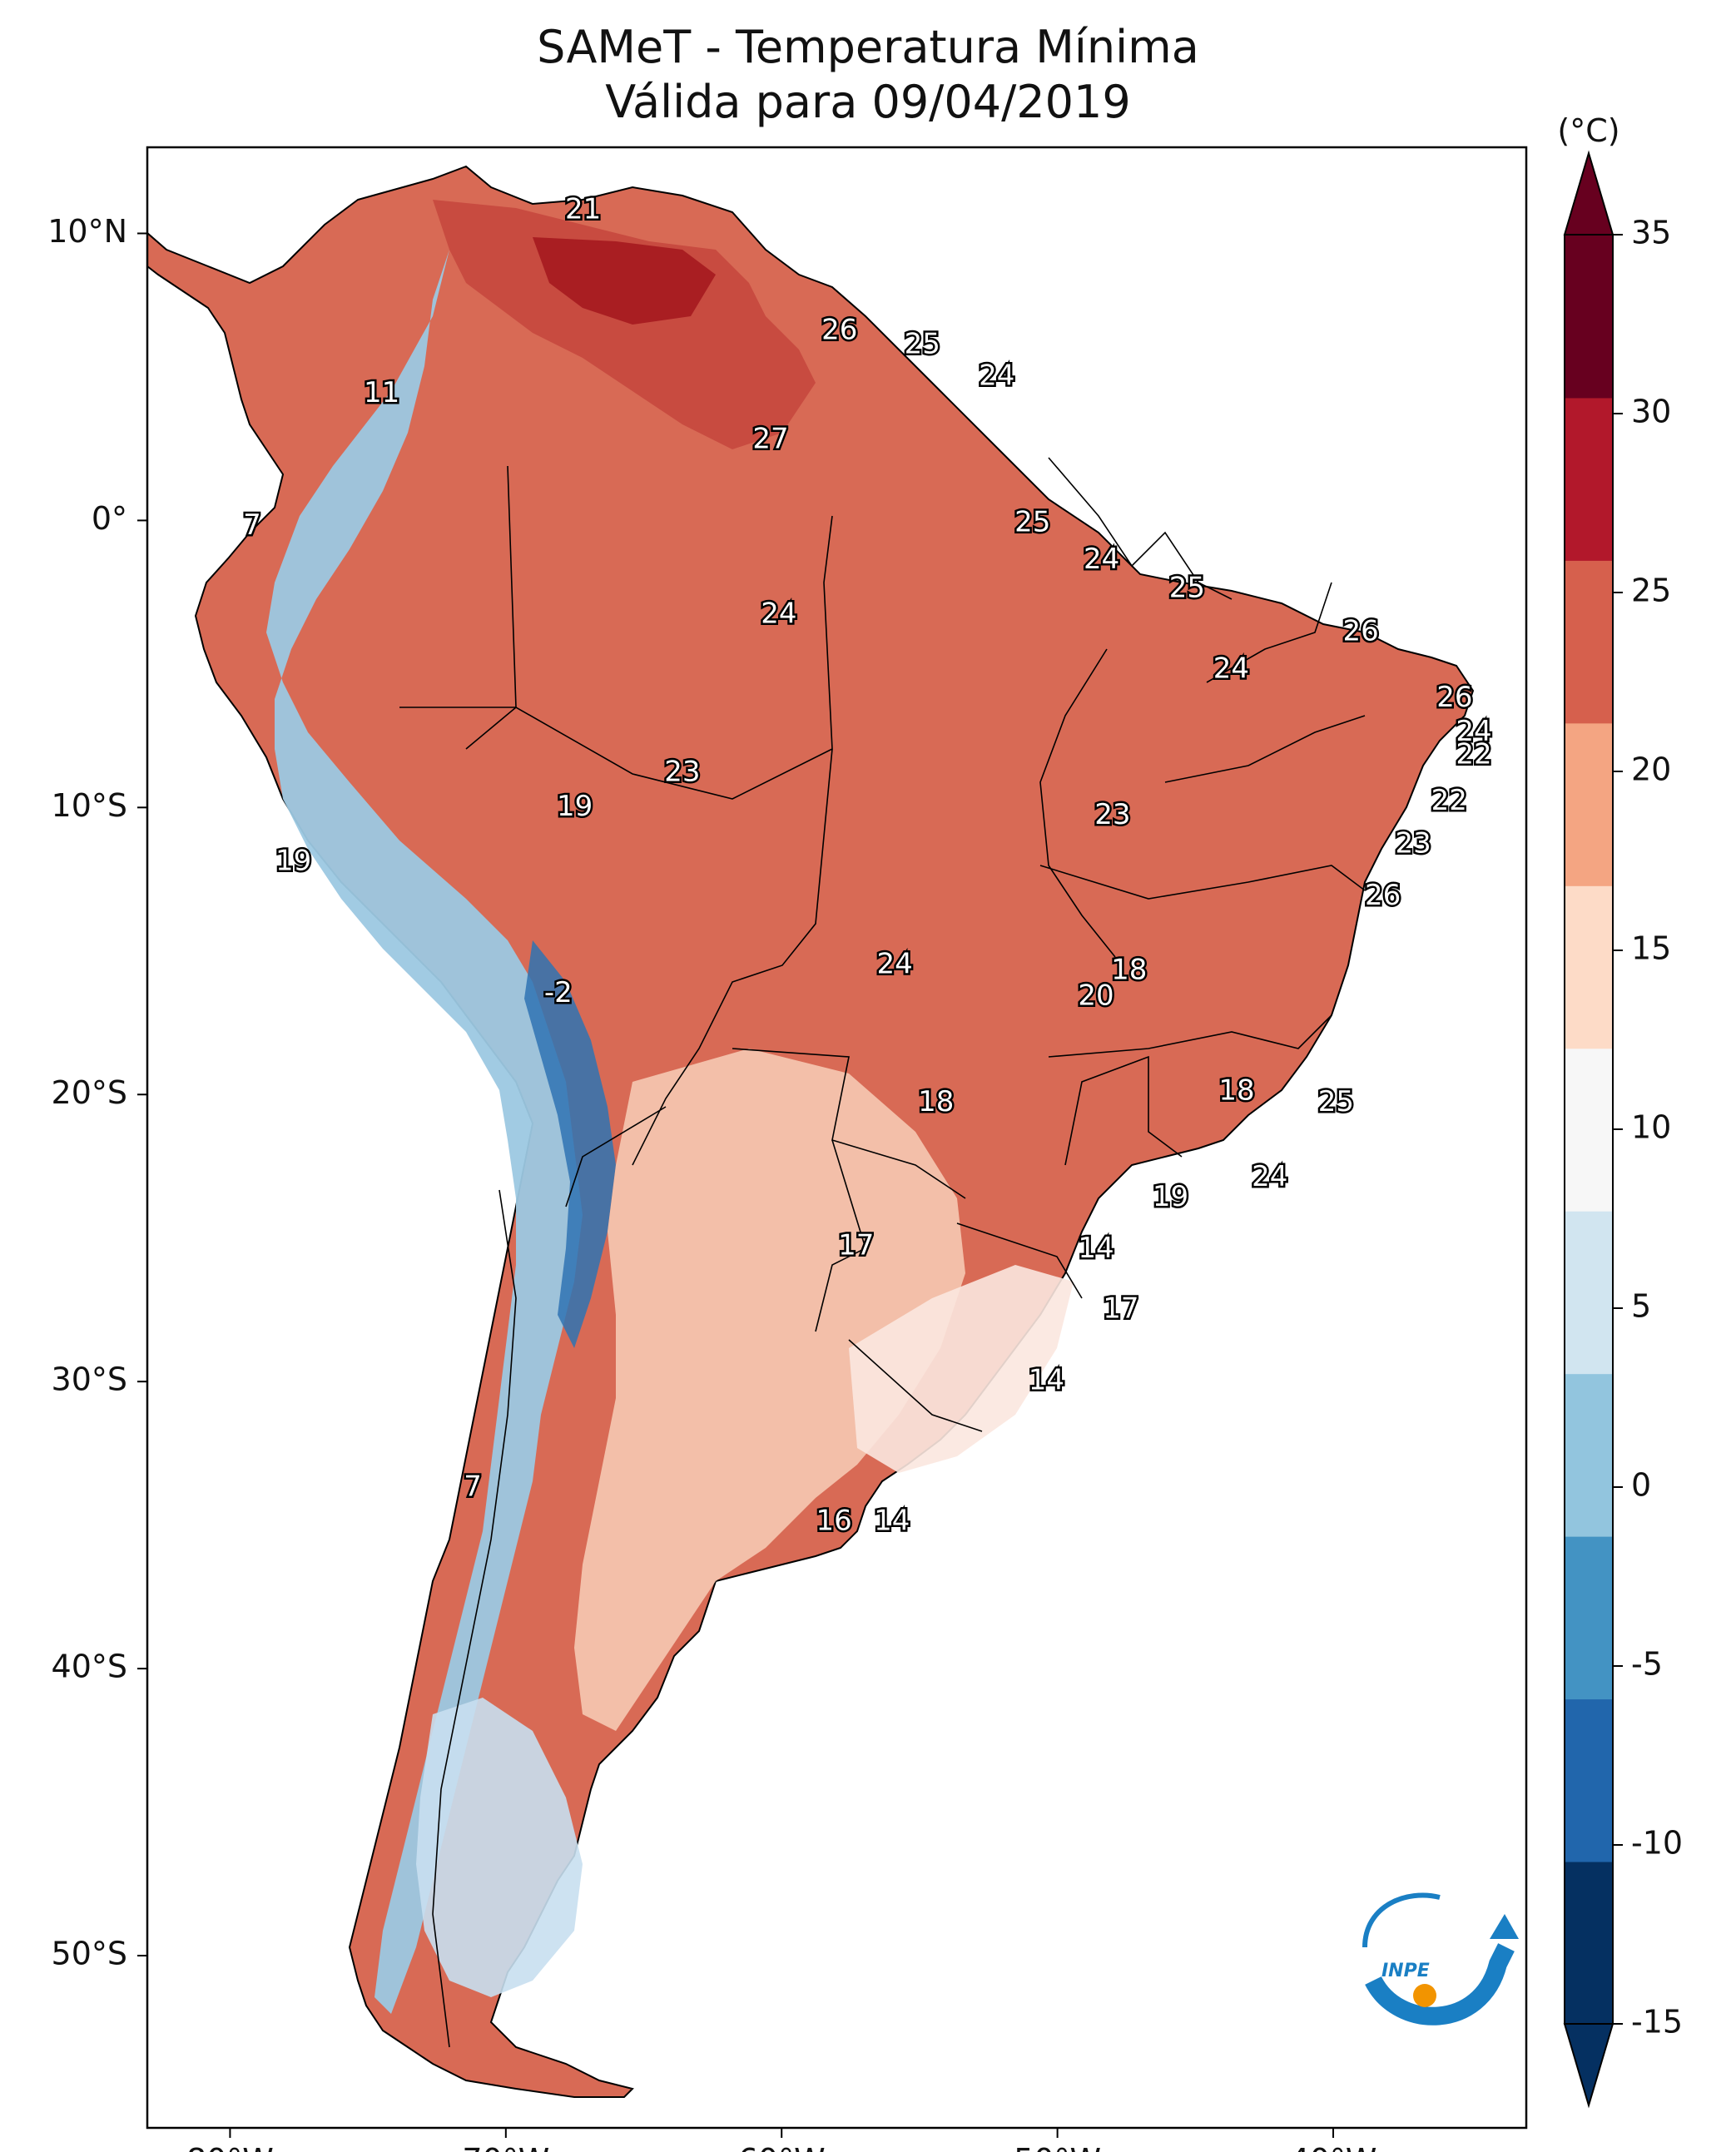 This screenshot has height=2152, width=1736. Describe the element at coordinates (425, 1132) in the screenshot. I see `andes-cold-band` at that location.